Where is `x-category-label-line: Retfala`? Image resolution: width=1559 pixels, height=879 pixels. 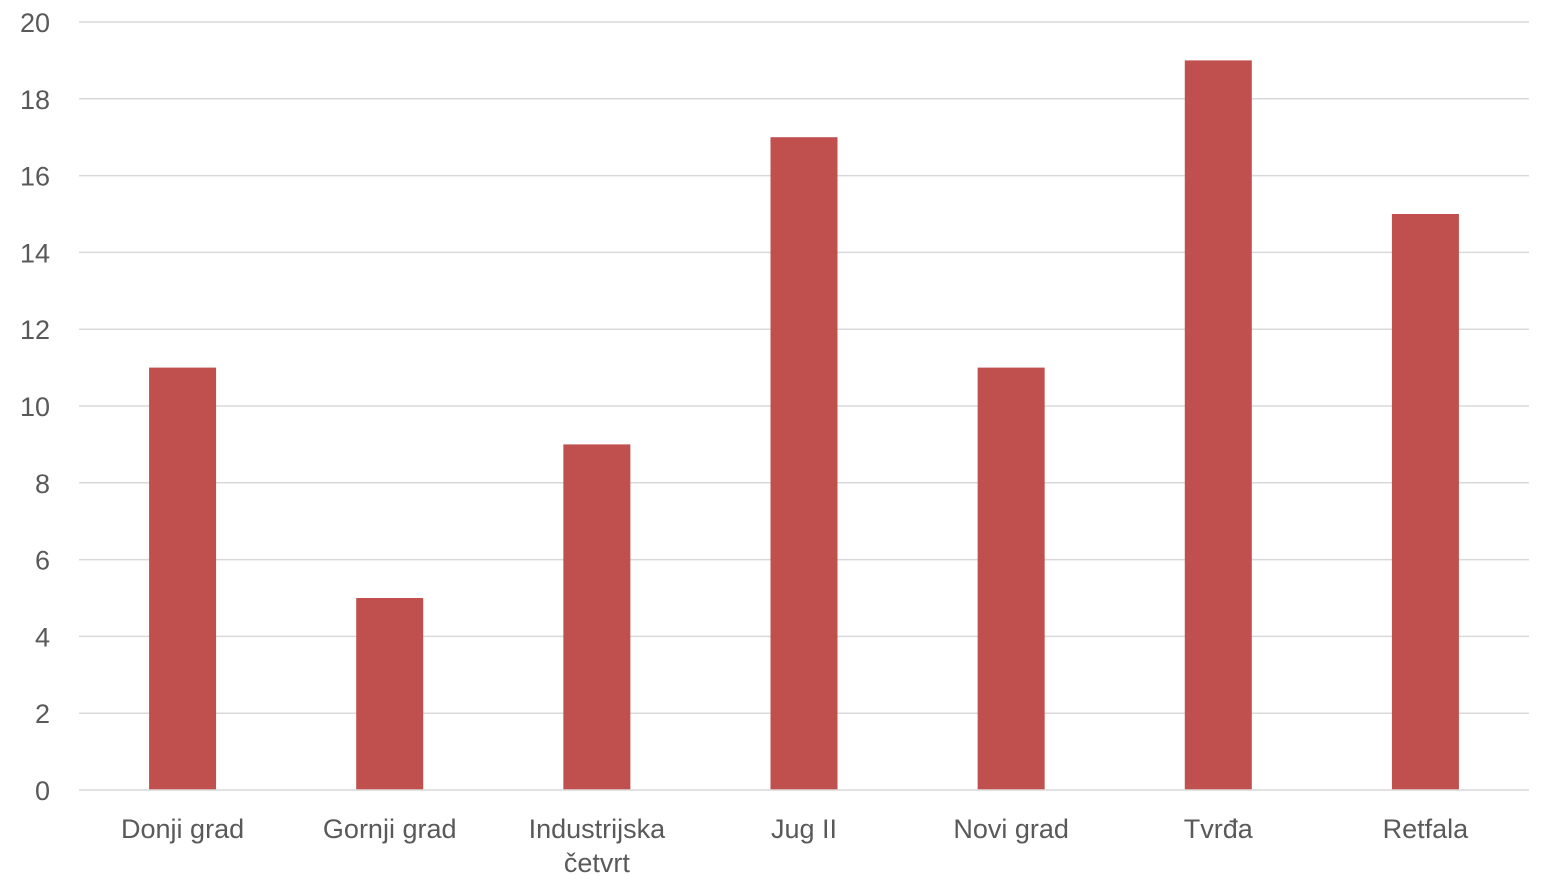
x-category-label-line: Retfala is located at coordinates (1426, 829).